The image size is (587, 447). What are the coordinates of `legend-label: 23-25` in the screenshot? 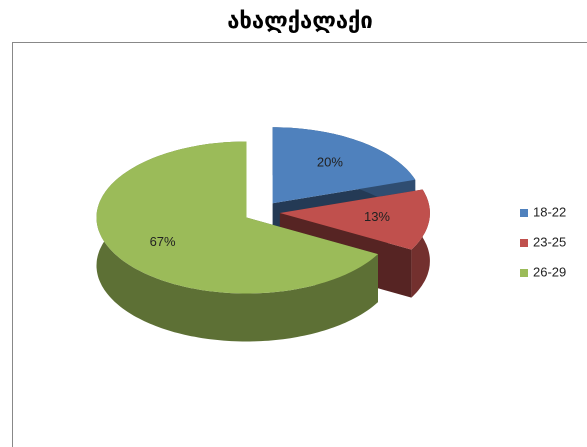 It's located at (549, 241).